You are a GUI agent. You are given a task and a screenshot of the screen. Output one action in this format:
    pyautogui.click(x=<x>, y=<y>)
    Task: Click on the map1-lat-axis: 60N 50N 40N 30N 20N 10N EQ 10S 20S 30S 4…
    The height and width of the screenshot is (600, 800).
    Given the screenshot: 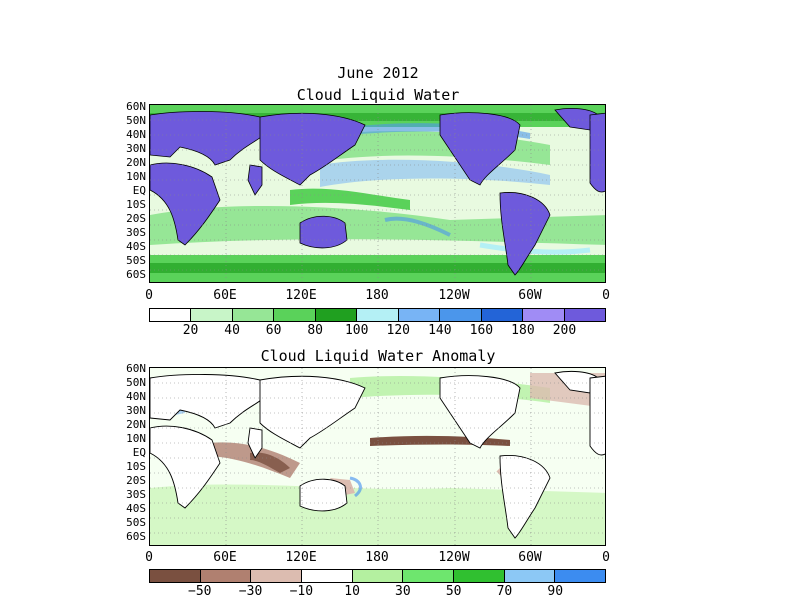 What is the action you would take?
    pyautogui.click(x=123, y=195)
    